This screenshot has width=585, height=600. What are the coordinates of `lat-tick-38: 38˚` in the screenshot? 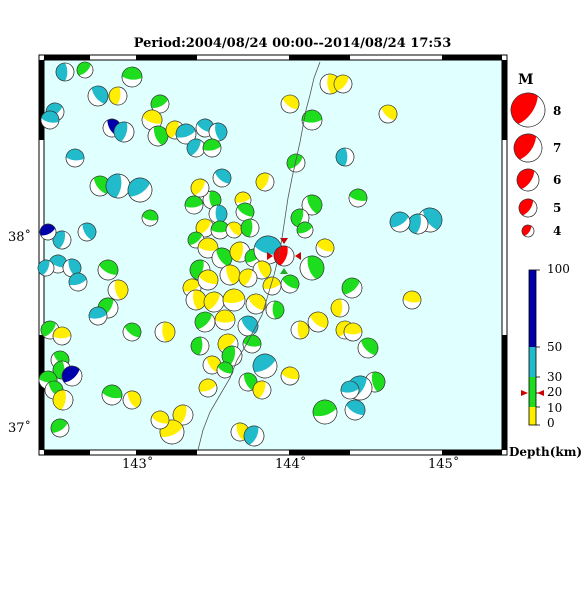 It's located at (20, 237).